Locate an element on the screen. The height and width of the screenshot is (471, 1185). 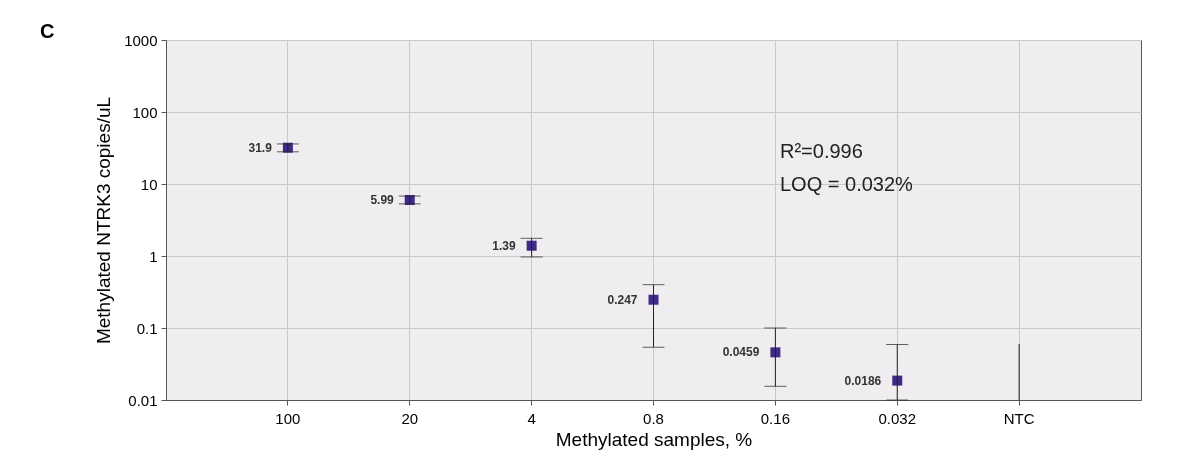
y-axis-title: Methylated NTRK3 copies/uL is located at coordinates (104, 220).